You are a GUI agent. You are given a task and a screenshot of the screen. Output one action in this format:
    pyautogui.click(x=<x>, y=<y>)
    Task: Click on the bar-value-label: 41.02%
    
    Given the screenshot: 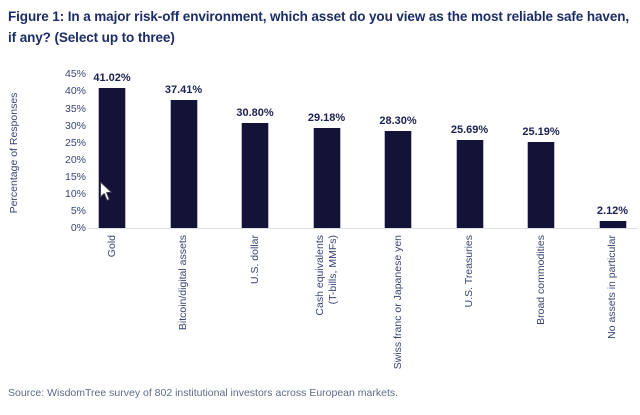 What is the action you would take?
    pyautogui.click(x=112, y=78)
    